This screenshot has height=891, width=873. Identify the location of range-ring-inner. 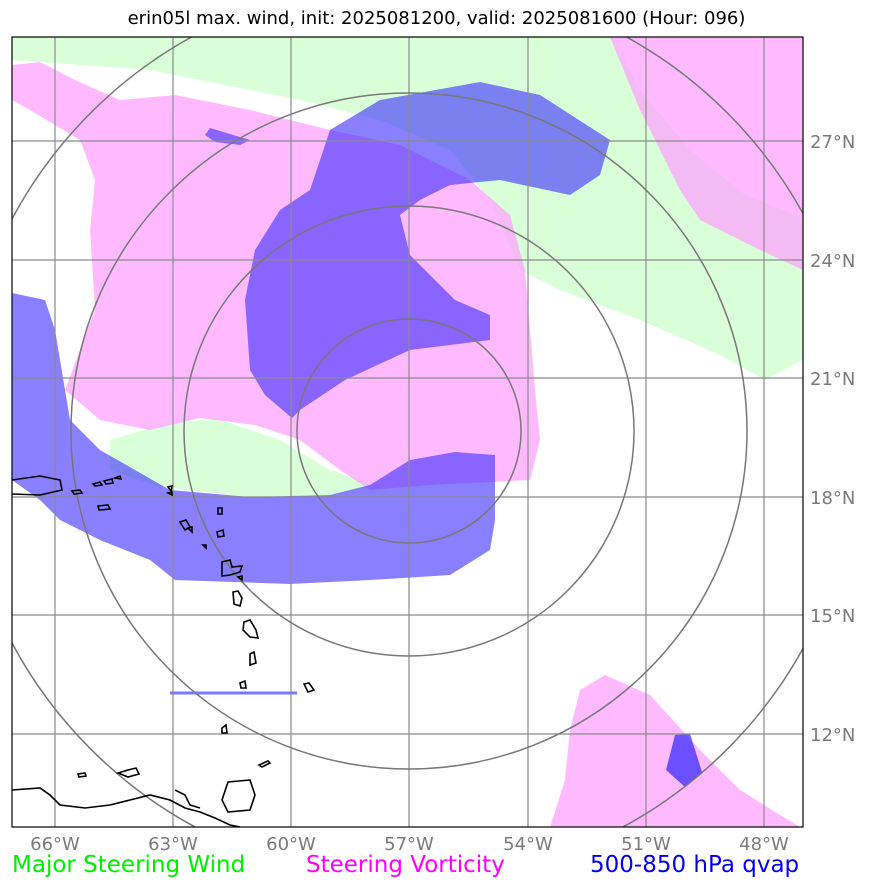
(409, 431).